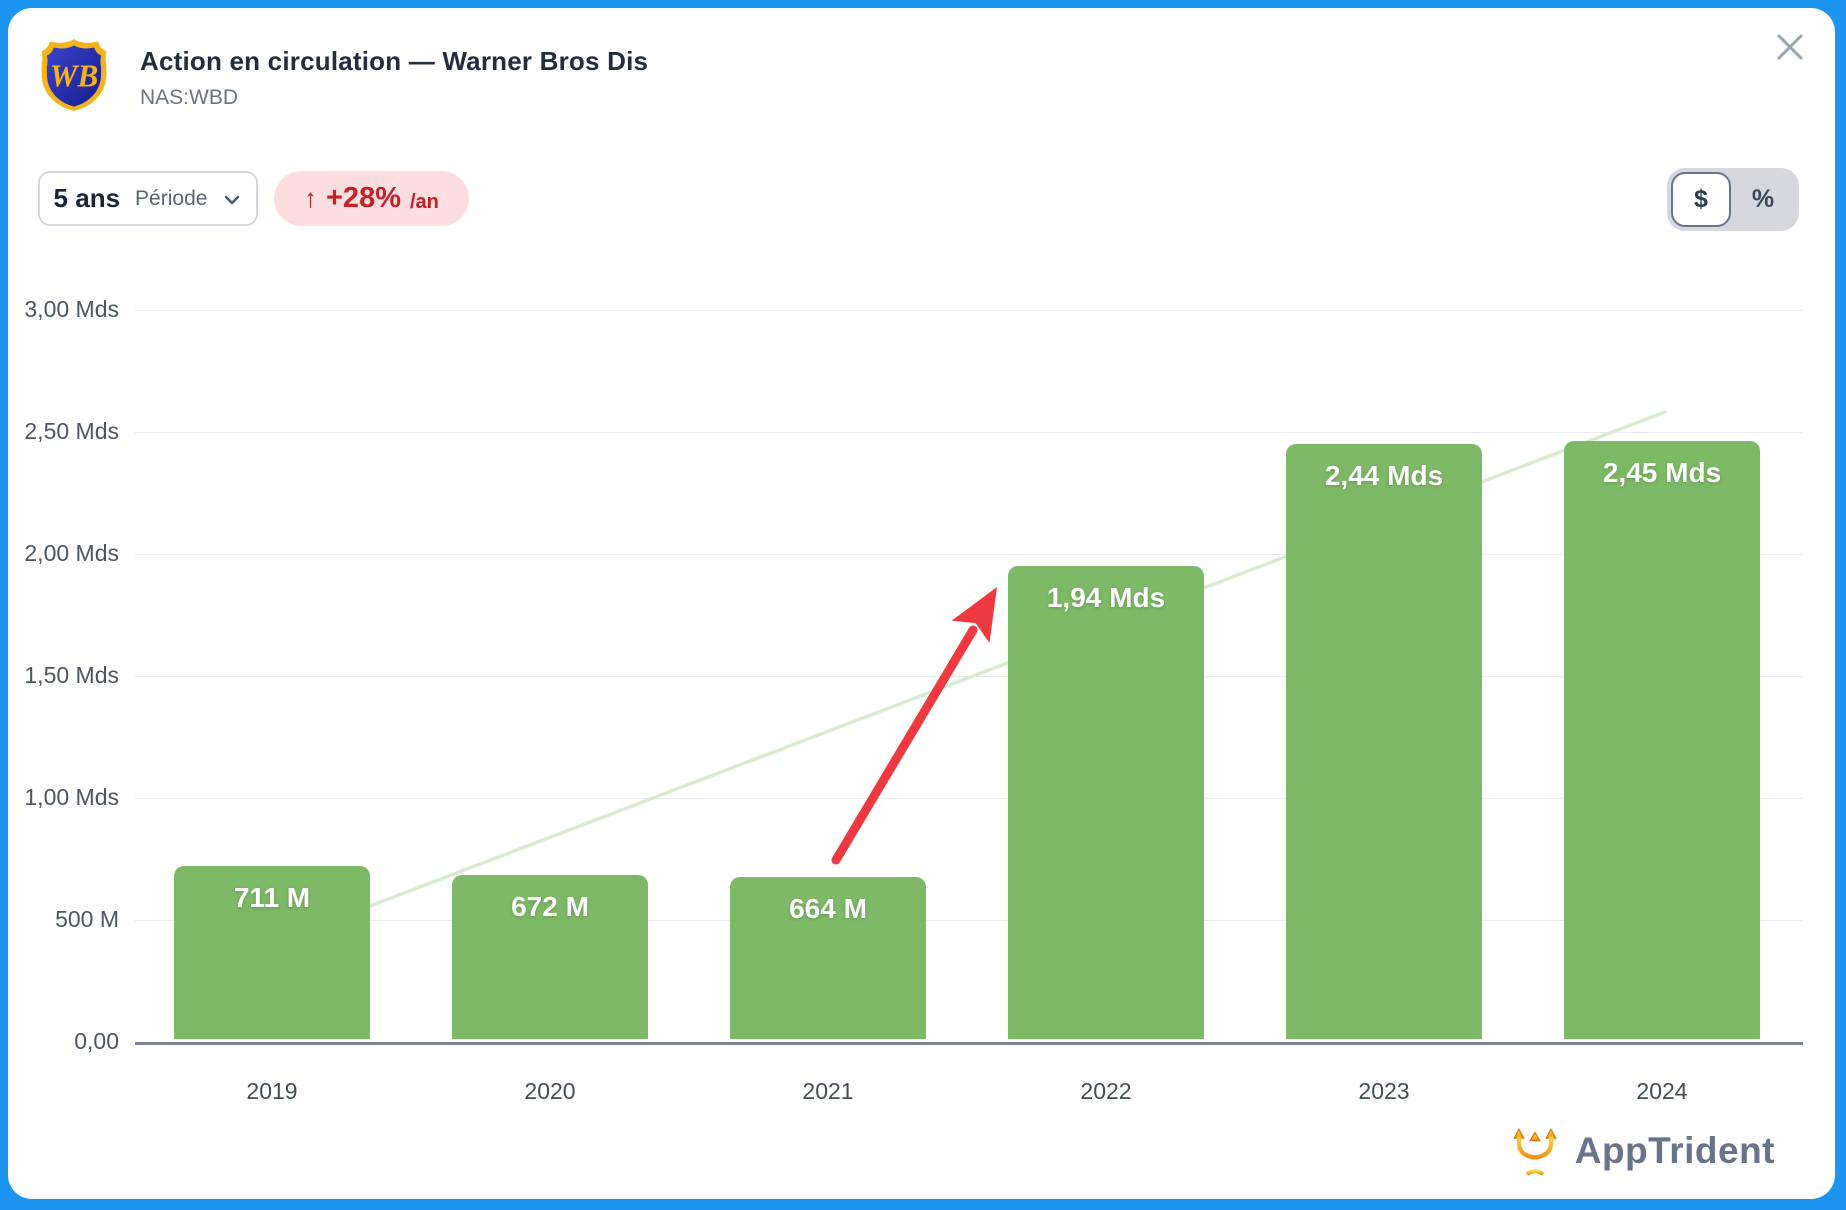  What do you see at coordinates (1384, 741) in the screenshot?
I see `bar-2023: 2,44 Mds` at bounding box center [1384, 741].